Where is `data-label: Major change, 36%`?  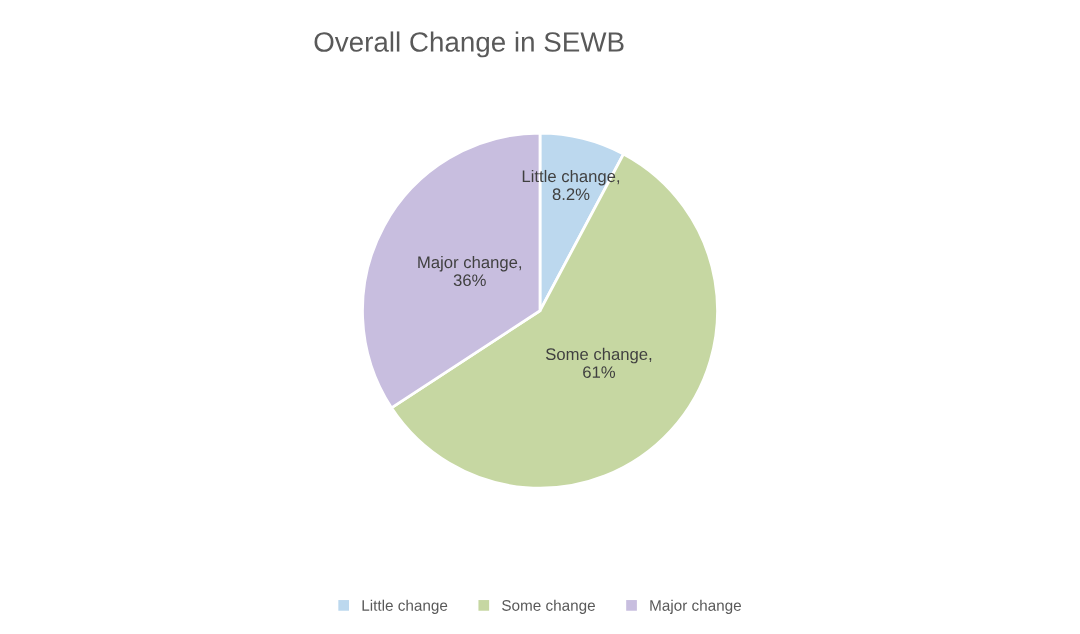 data-label: Major change, 36% is located at coordinates (470, 271).